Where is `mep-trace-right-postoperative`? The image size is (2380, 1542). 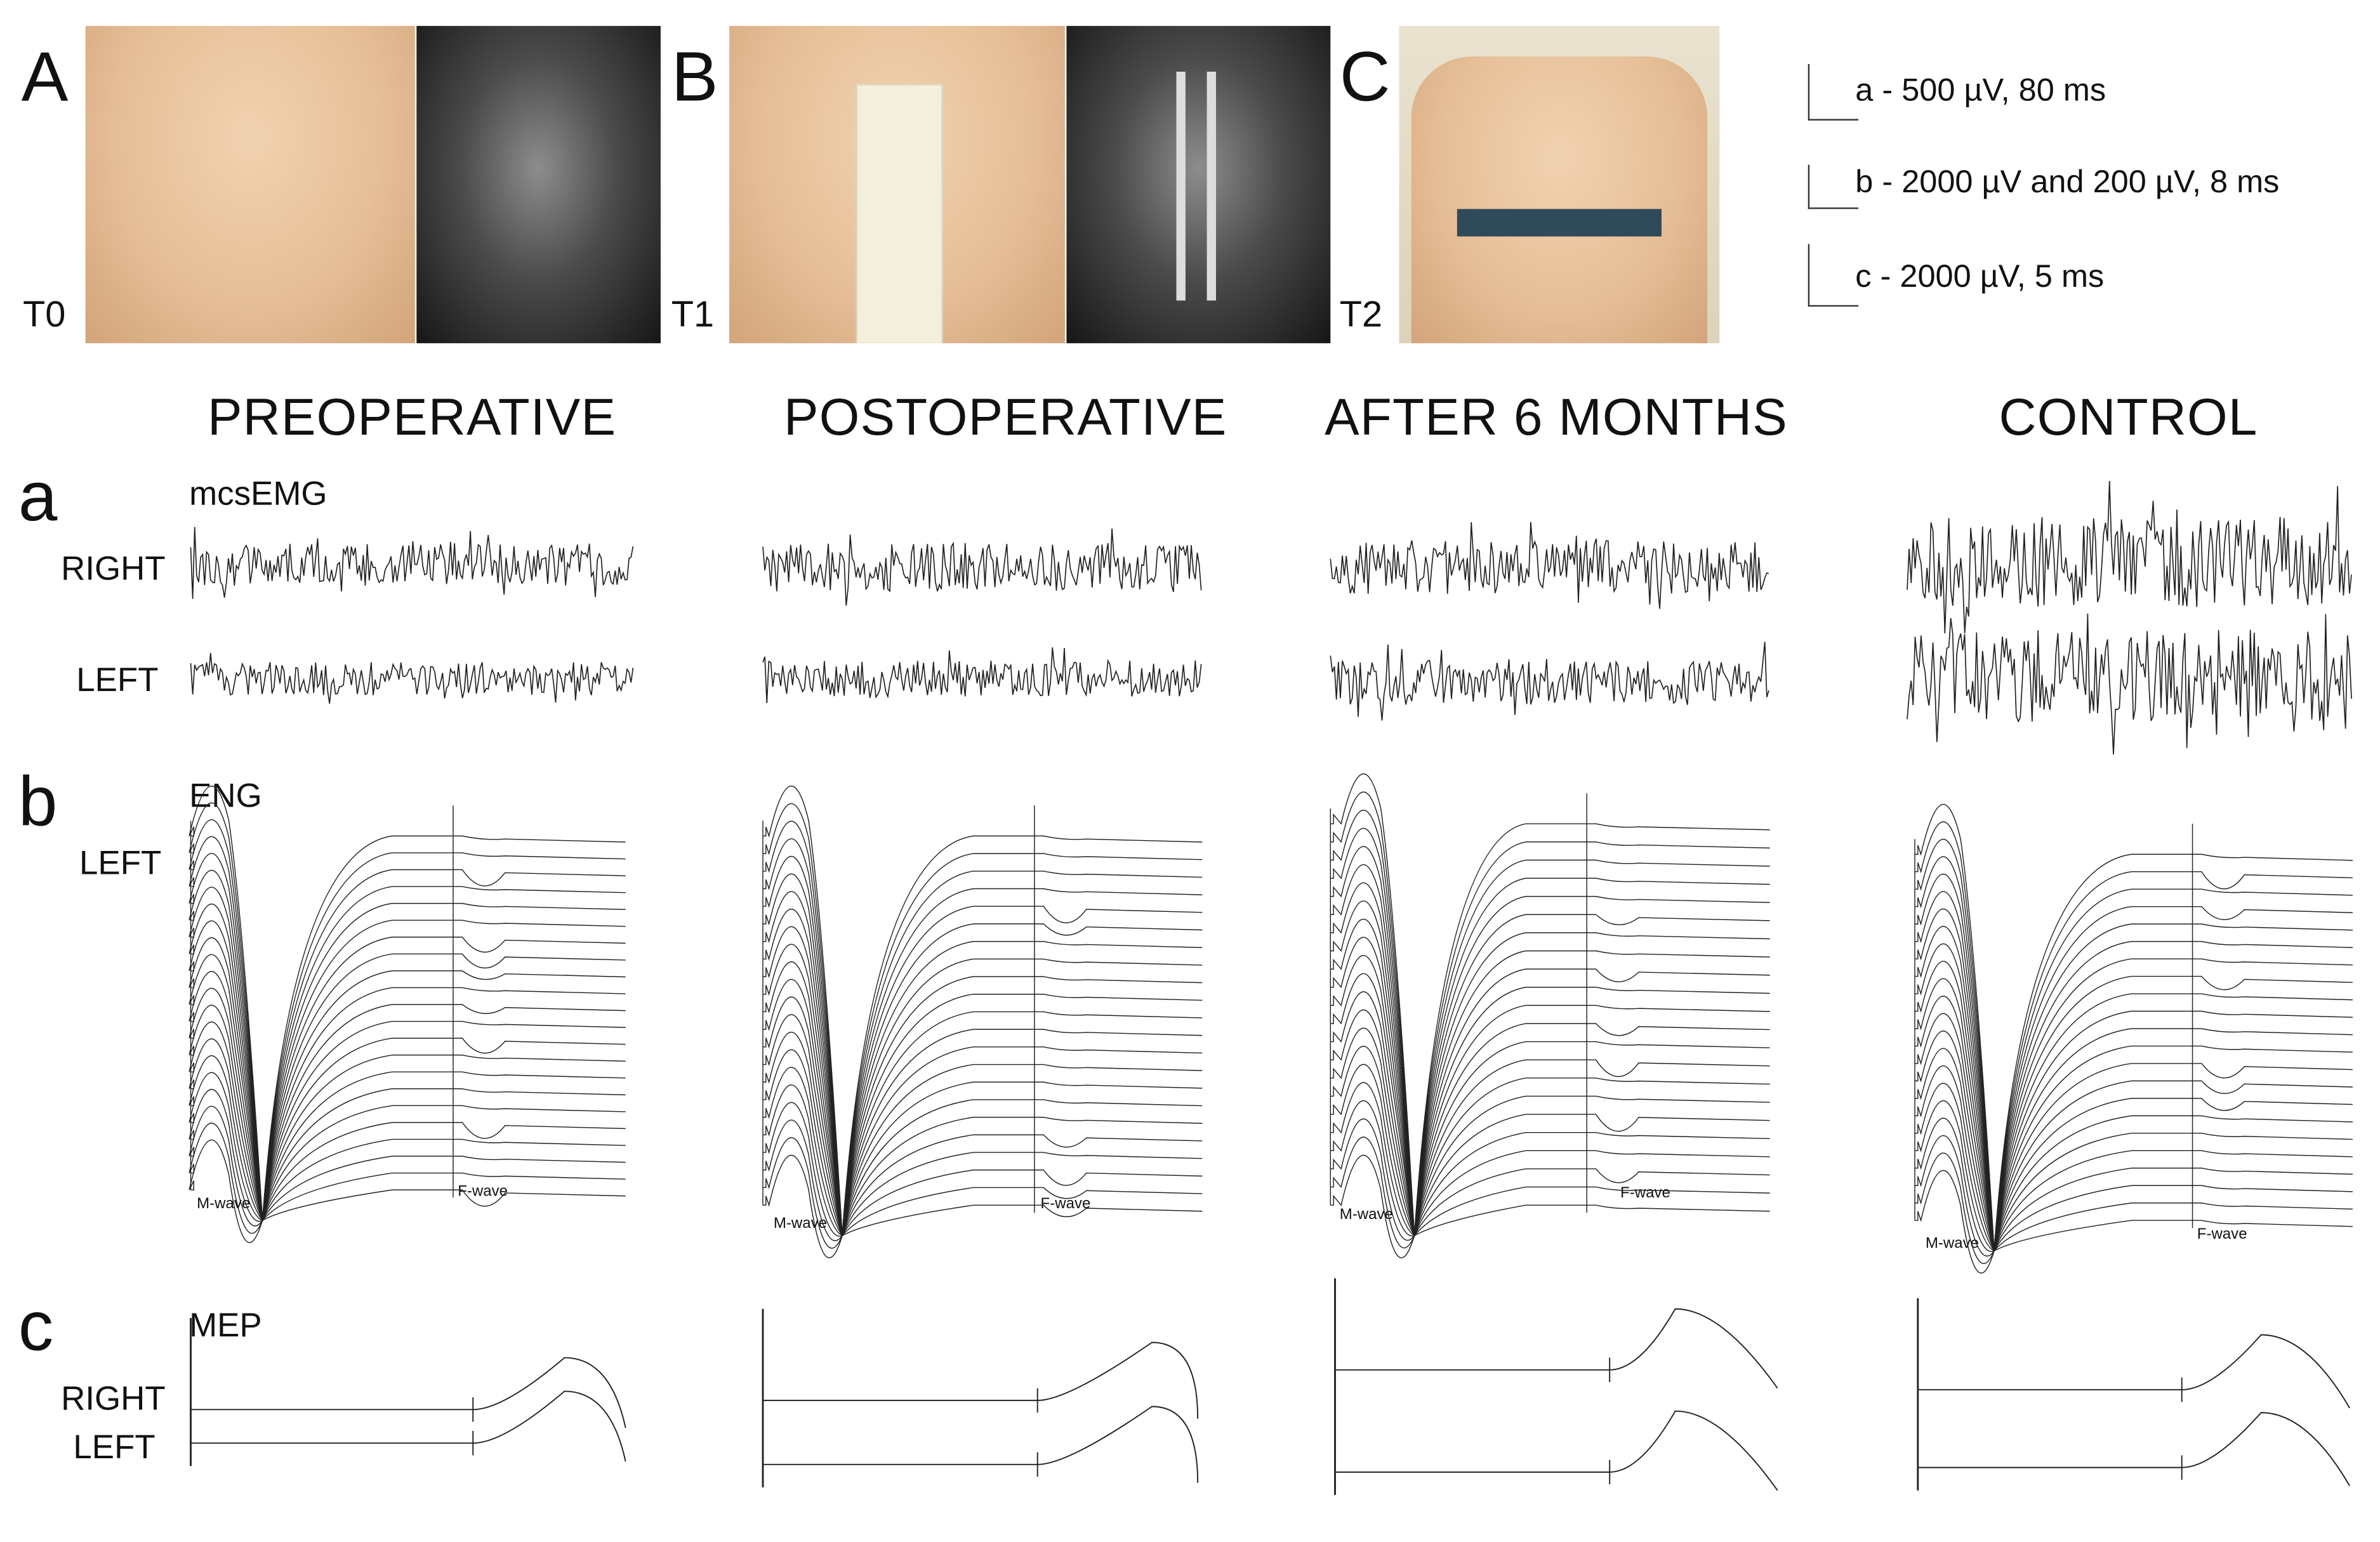
mep-trace-right-postoperative is located at coordinates (981, 1380).